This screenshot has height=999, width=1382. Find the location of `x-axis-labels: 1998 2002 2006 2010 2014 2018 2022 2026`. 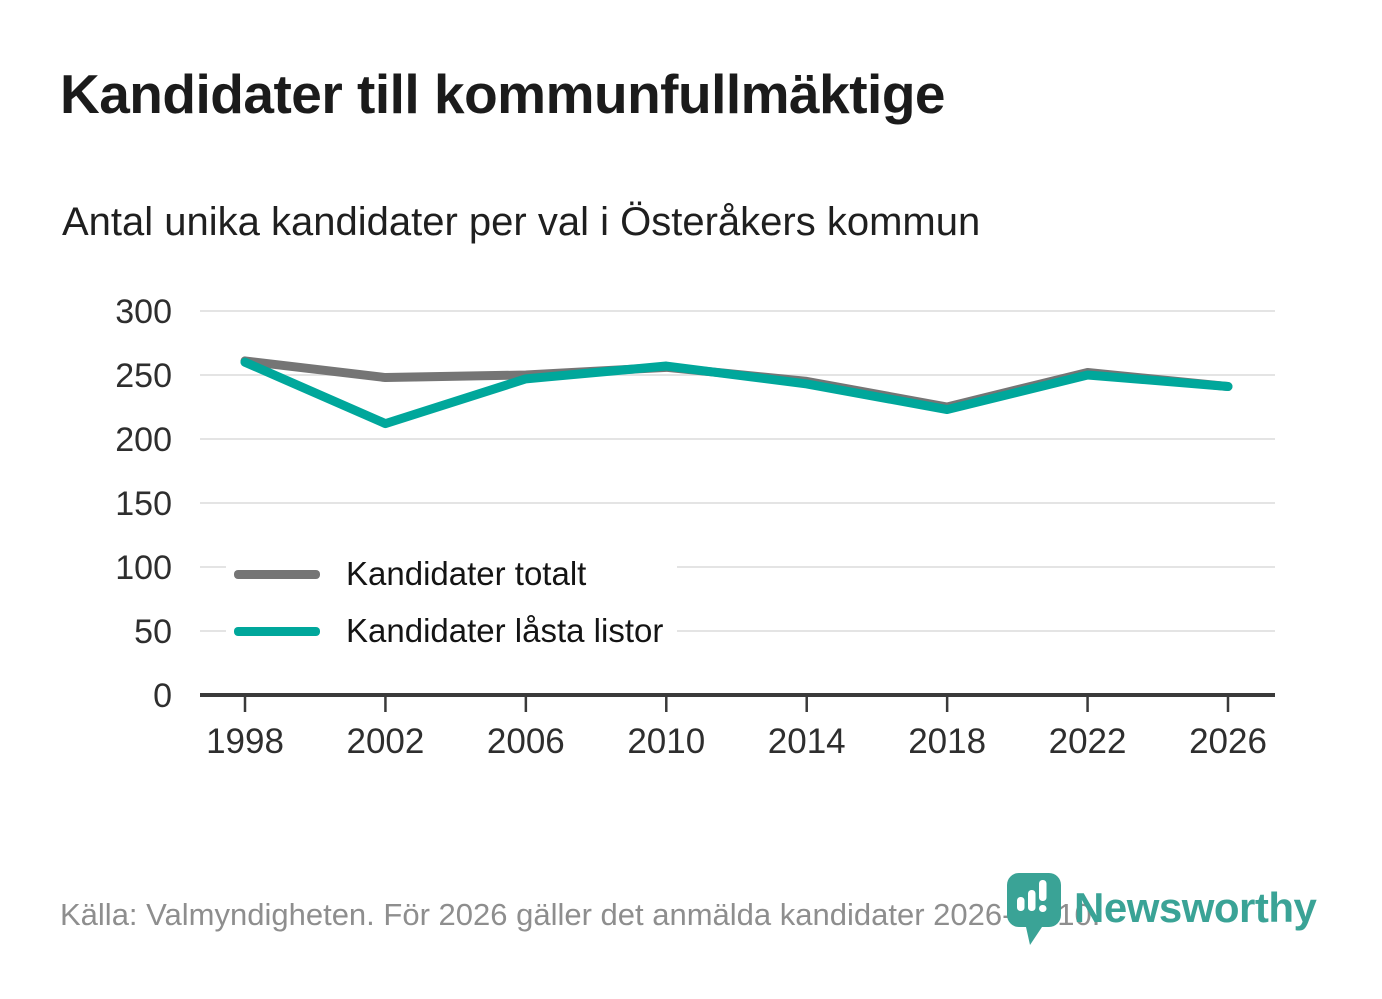

x-axis-labels: 1998 2002 2006 2010 2014 2018 2022 2026 is located at coordinates (736, 741).